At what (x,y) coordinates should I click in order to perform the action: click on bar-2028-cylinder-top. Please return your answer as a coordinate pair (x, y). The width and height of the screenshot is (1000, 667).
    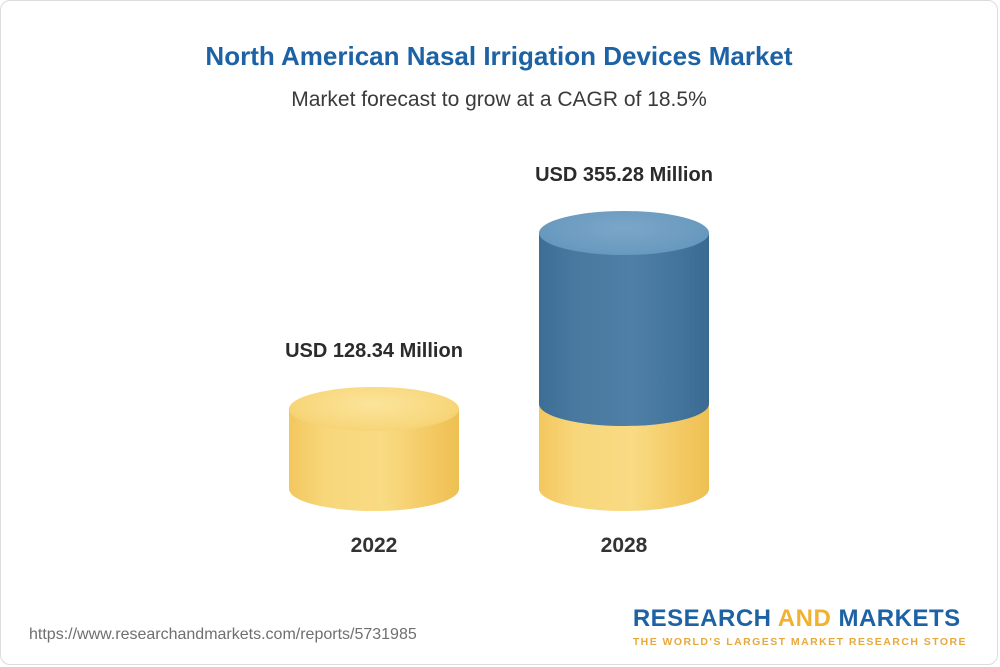
    Looking at the image, I should click on (624, 233).